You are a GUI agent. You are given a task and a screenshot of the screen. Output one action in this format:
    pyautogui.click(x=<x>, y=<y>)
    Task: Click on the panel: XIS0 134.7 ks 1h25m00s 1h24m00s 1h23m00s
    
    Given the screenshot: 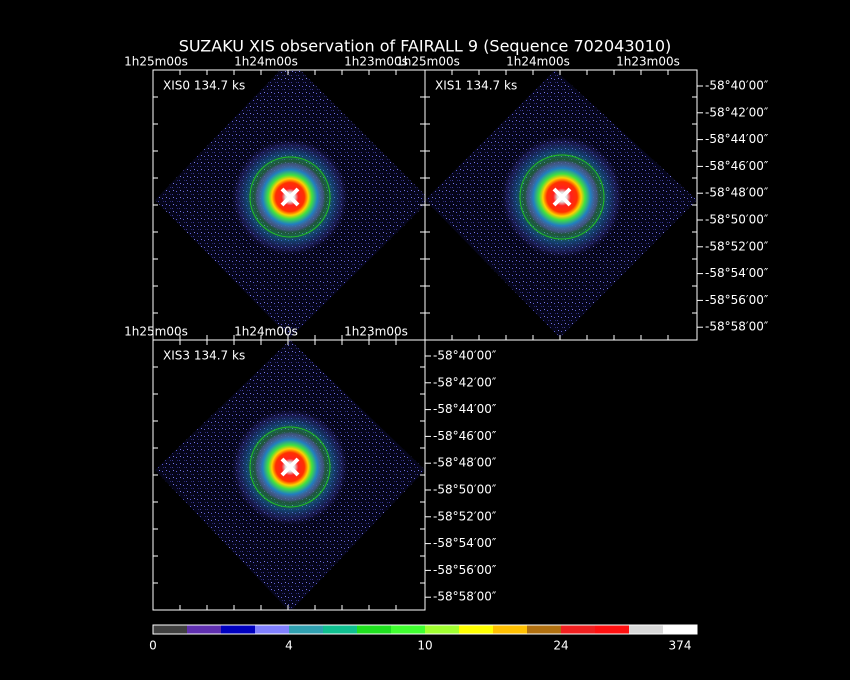 What is the action you would take?
    pyautogui.click(x=275, y=198)
    